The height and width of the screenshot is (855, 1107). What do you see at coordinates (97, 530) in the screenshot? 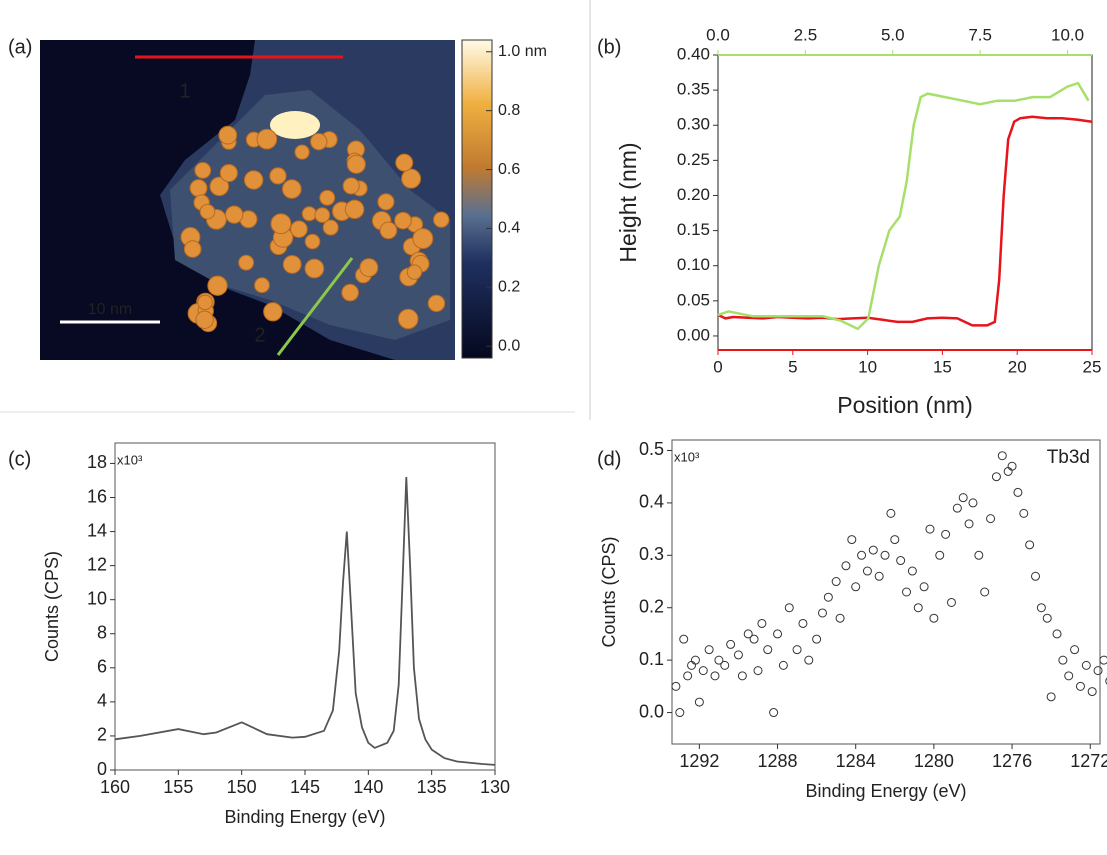
I see `y-tick-label: 14` at bounding box center [97, 530].